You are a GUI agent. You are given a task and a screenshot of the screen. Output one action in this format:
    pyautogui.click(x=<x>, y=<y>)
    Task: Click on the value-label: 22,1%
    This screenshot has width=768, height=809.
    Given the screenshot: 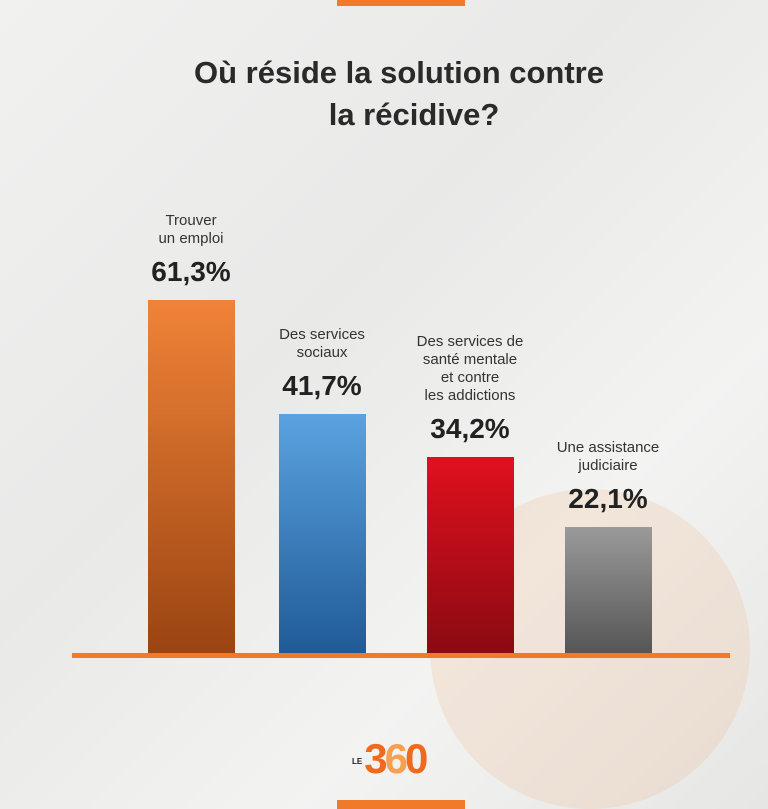 What is the action you would take?
    pyautogui.click(x=608, y=498)
    